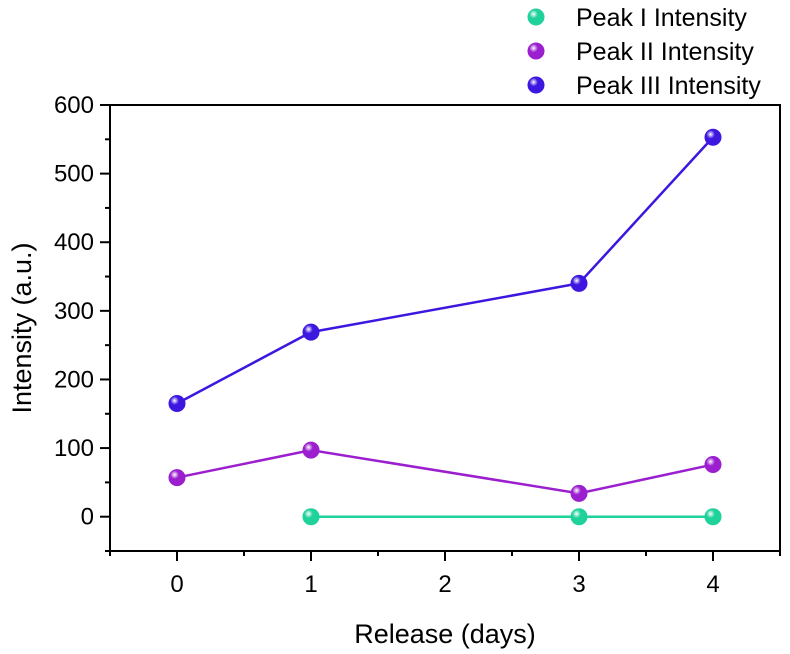 This screenshot has width=790, height=654. I want to click on legend-label: Peak I Intensity, so click(661, 18).